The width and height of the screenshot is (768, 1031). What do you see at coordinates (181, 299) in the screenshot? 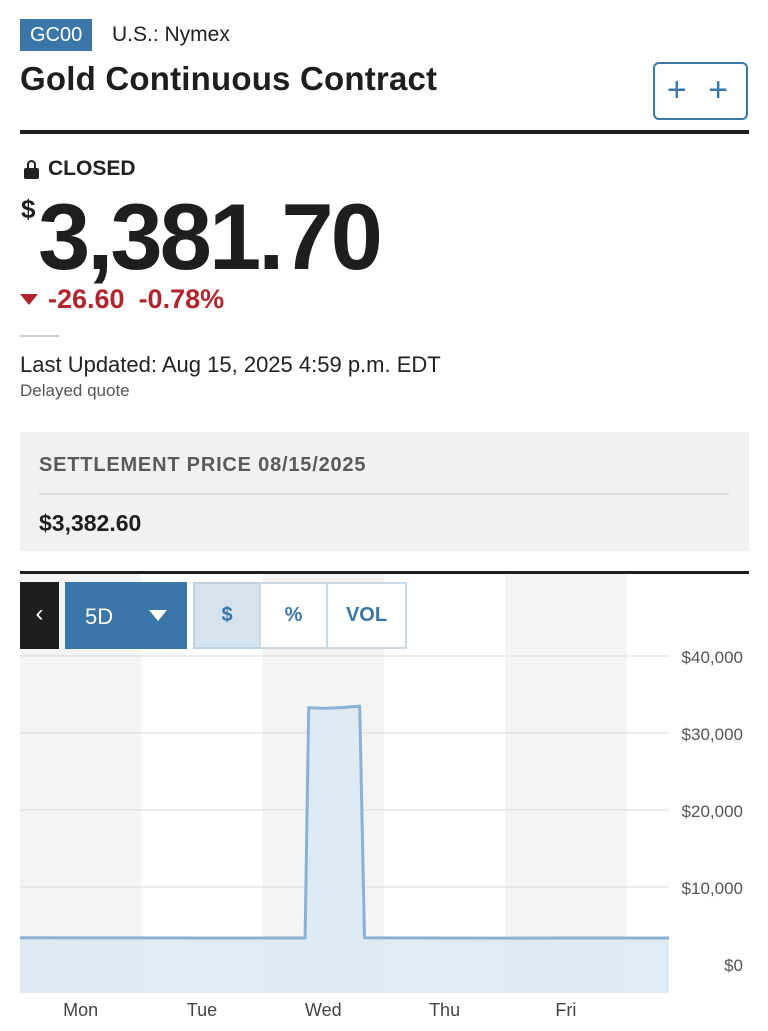
I see `change-percent: -0.78%` at bounding box center [181, 299].